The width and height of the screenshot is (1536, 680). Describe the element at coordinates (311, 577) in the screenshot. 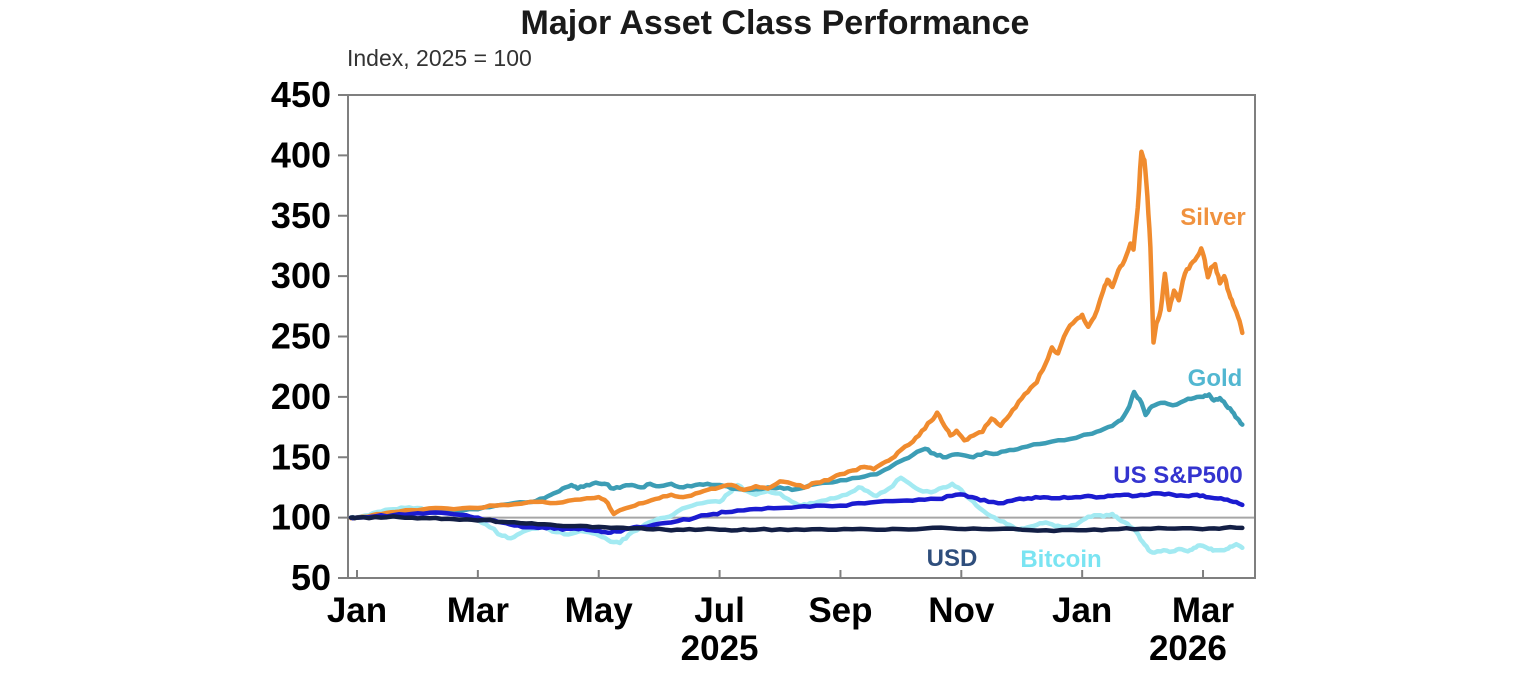

I see `y-axis-tick-label: 50` at that location.